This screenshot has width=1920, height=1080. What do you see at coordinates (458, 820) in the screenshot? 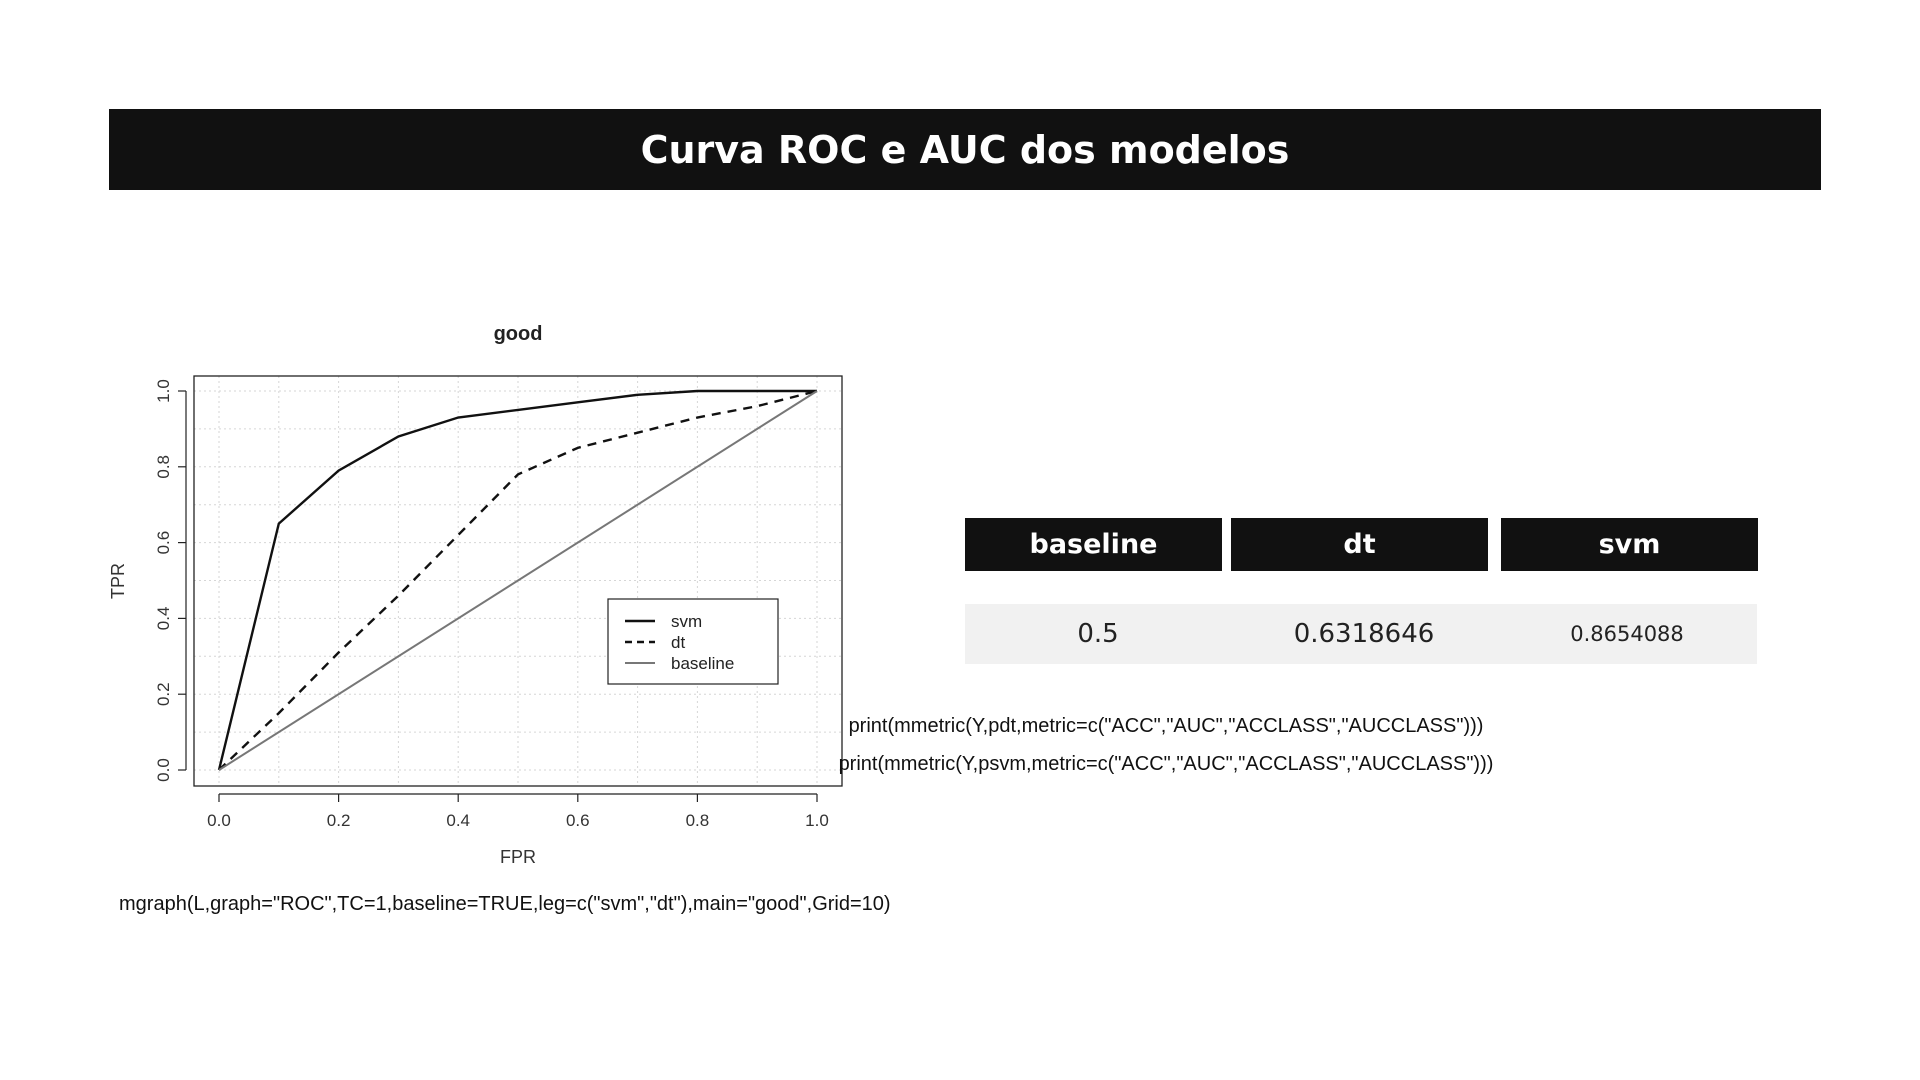
I see `x-tick-label: 0.4` at bounding box center [458, 820].